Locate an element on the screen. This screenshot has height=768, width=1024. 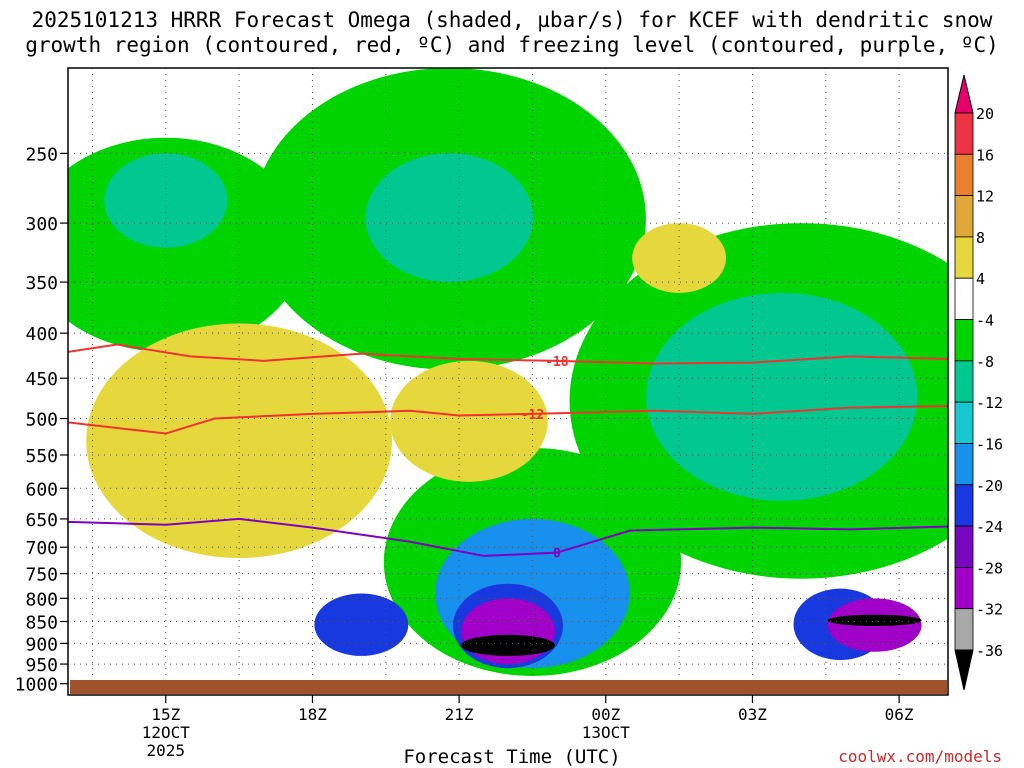
colorbar-label-3: 8 is located at coordinates (980, 238).